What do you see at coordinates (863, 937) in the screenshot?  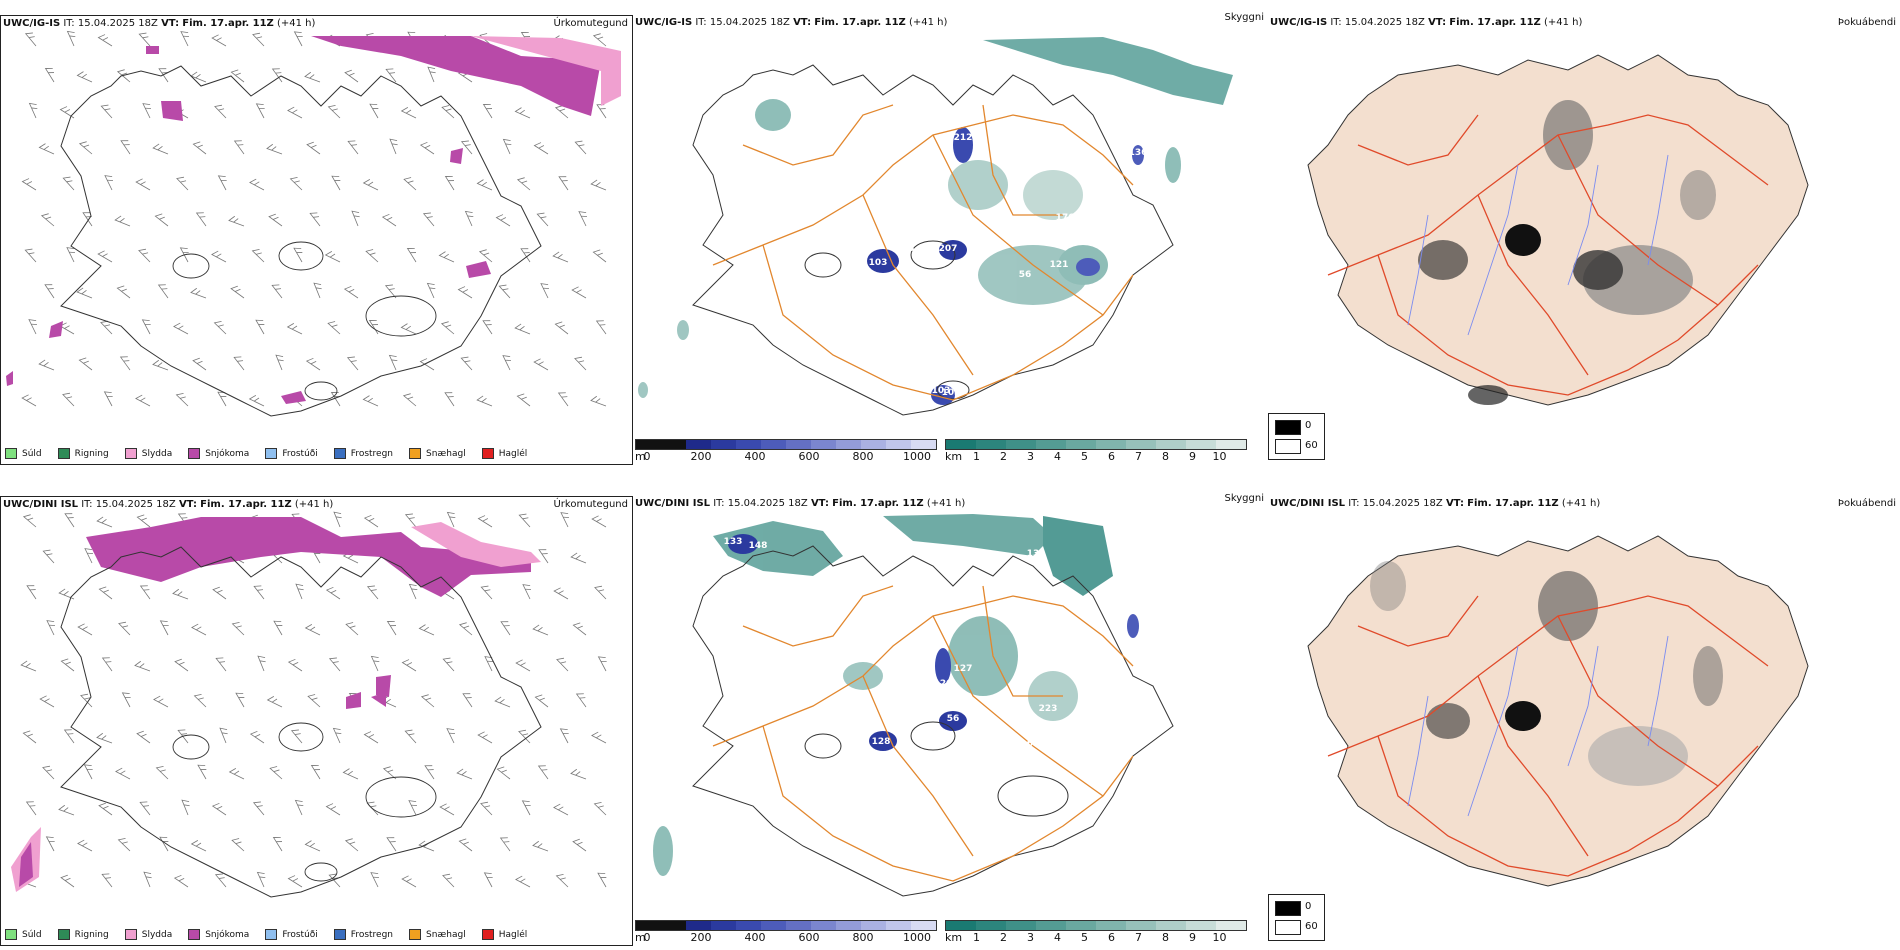 I see `colorbar-tick: 800` at bounding box center [863, 937].